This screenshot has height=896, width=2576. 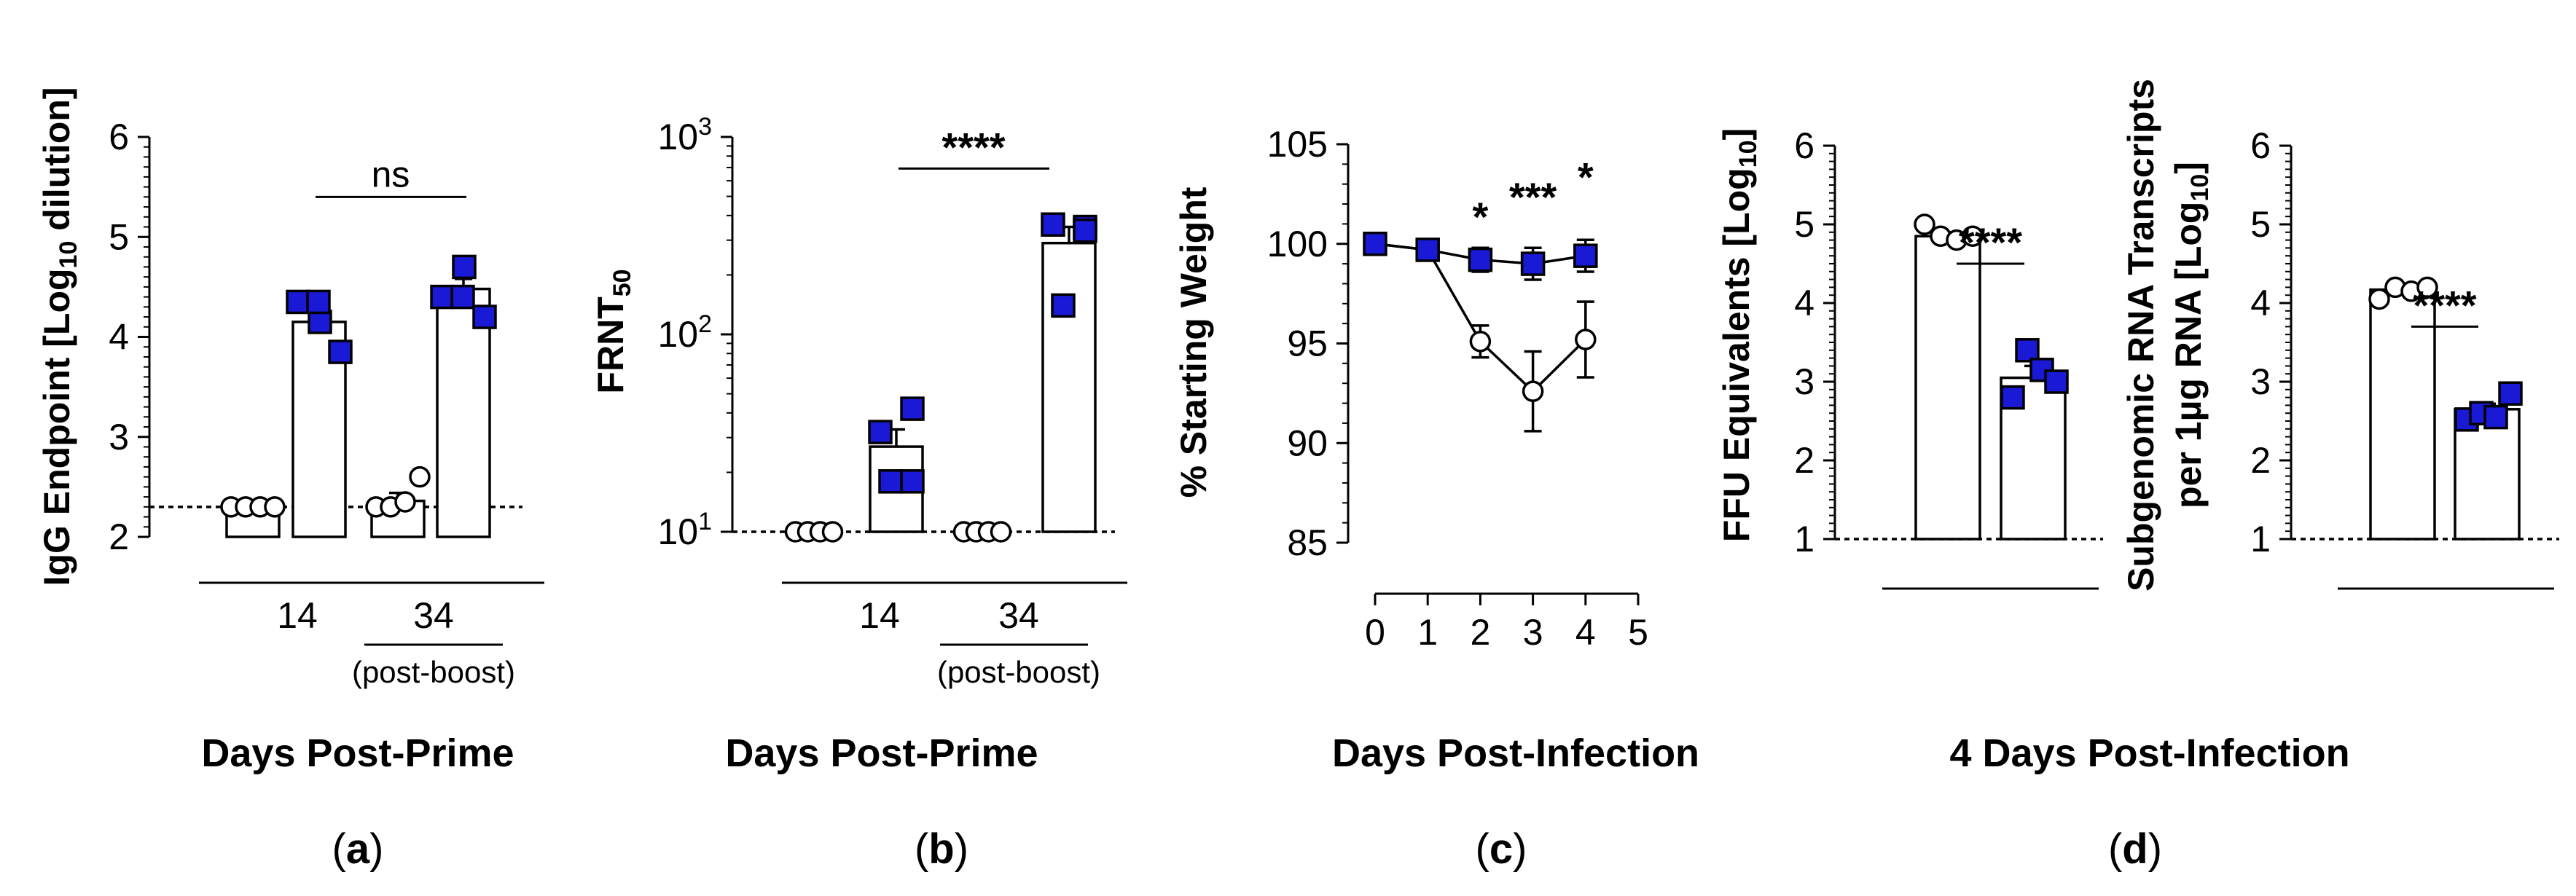 What do you see at coordinates (923, 334) in the screenshot?
I see `panel-b-plot: ****` at bounding box center [923, 334].